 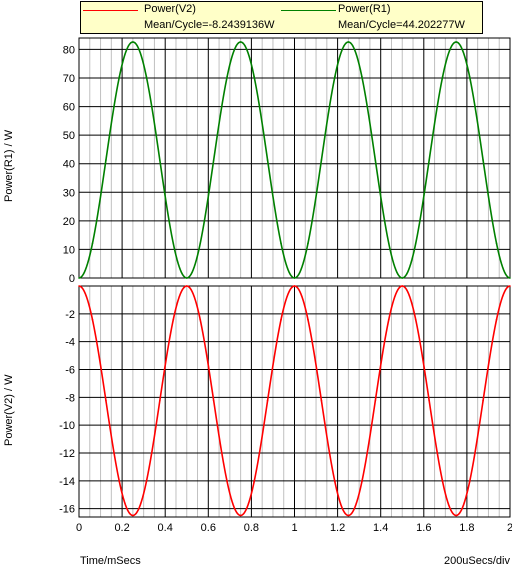 I want to click on x-tick-label: 1.6, so click(x=423, y=528).